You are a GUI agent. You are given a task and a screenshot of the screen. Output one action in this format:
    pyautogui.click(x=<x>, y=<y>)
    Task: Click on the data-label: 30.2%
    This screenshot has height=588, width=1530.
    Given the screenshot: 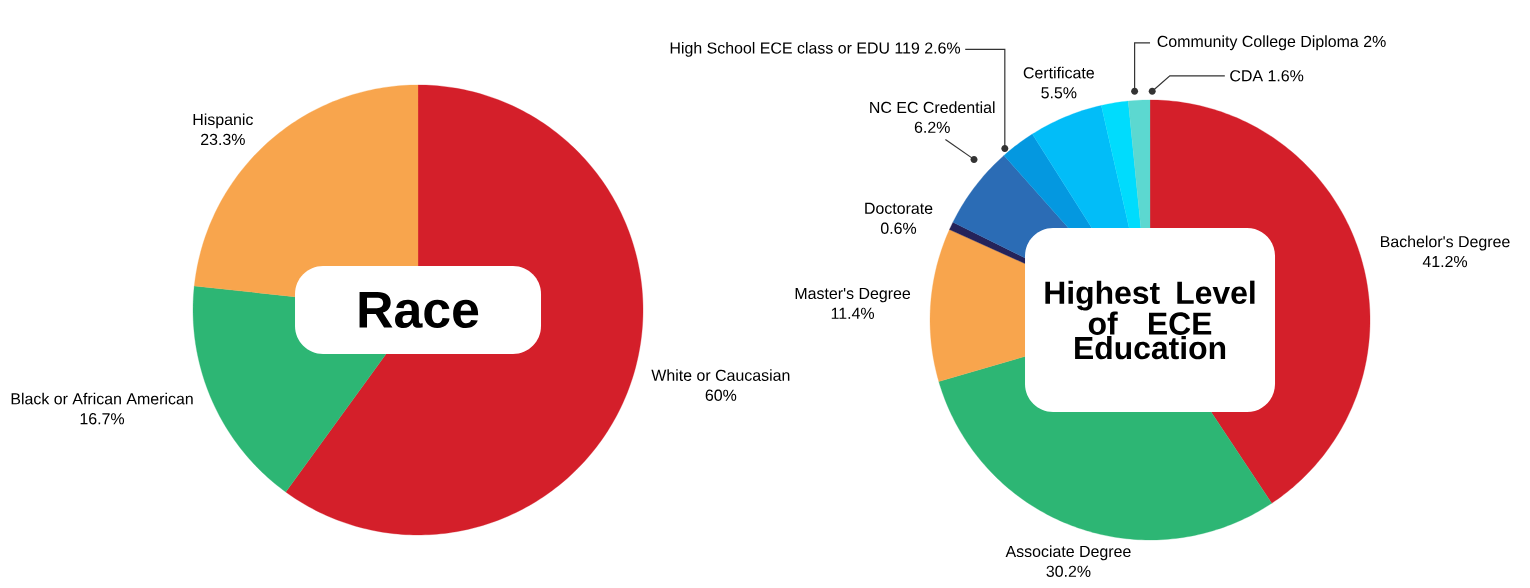 What is the action you would take?
    pyautogui.click(x=1068, y=571)
    